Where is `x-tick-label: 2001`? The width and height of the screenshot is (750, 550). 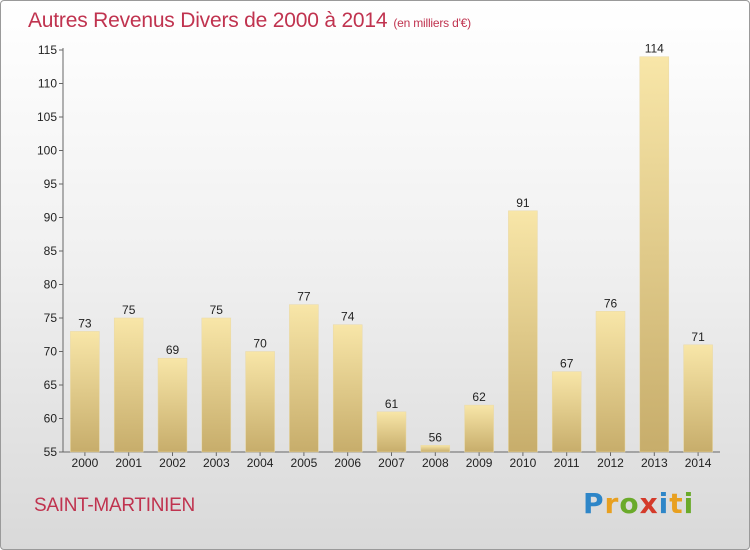
x-tick-label: 2001 is located at coordinates (128, 463).